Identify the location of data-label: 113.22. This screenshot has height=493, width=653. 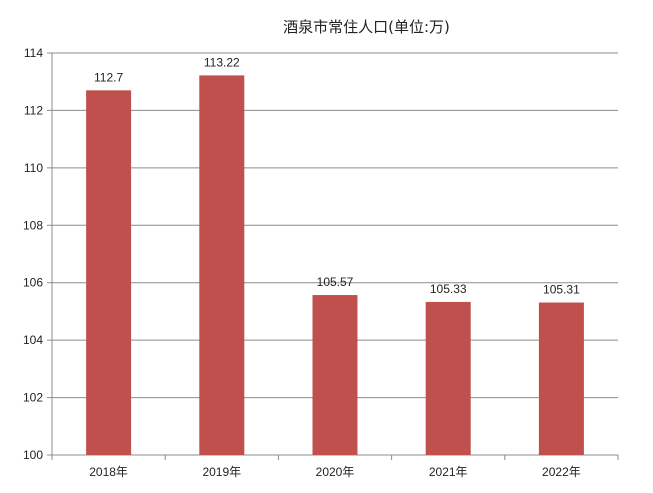
(222, 62).